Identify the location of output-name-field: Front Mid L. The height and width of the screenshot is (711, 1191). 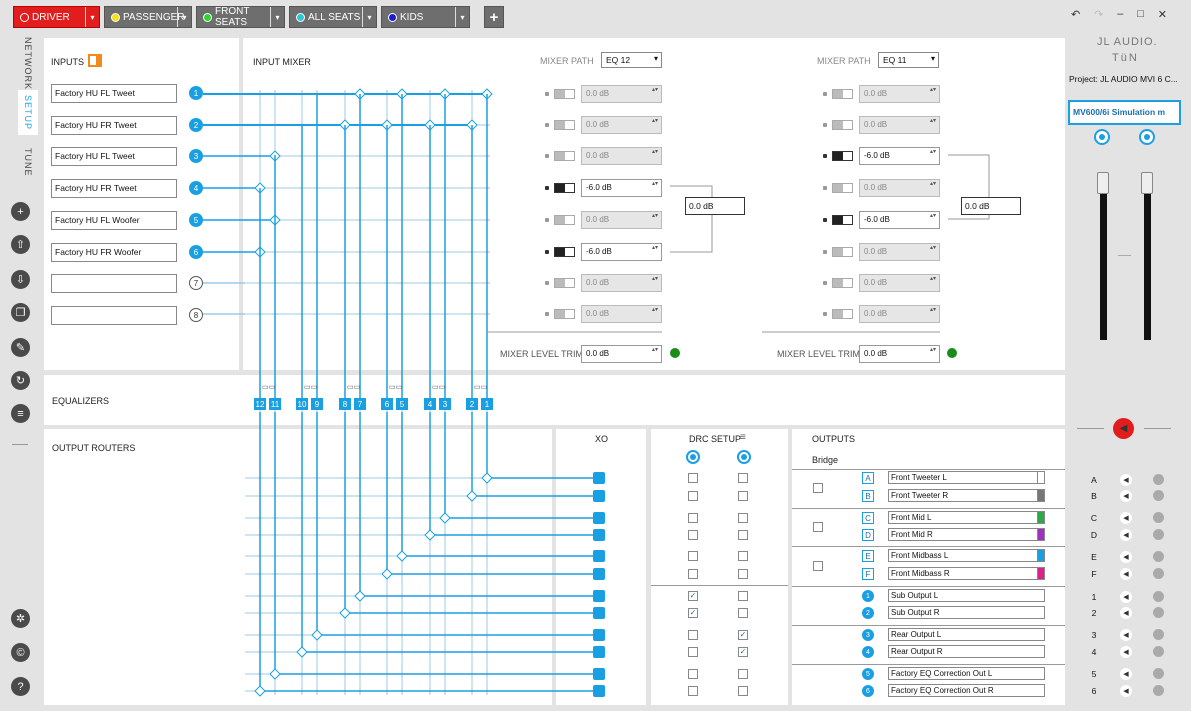
(966, 517).